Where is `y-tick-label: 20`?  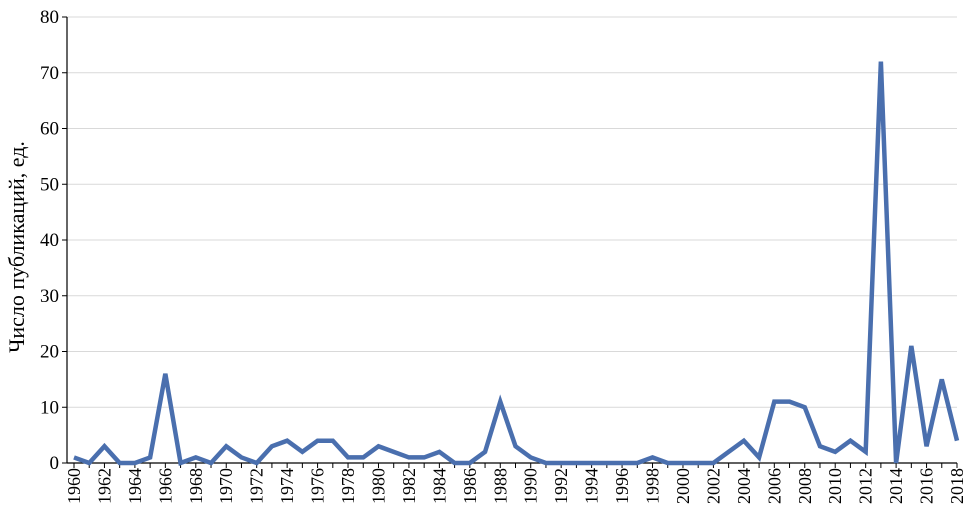
y-tick-label: 20 is located at coordinates (49, 352).